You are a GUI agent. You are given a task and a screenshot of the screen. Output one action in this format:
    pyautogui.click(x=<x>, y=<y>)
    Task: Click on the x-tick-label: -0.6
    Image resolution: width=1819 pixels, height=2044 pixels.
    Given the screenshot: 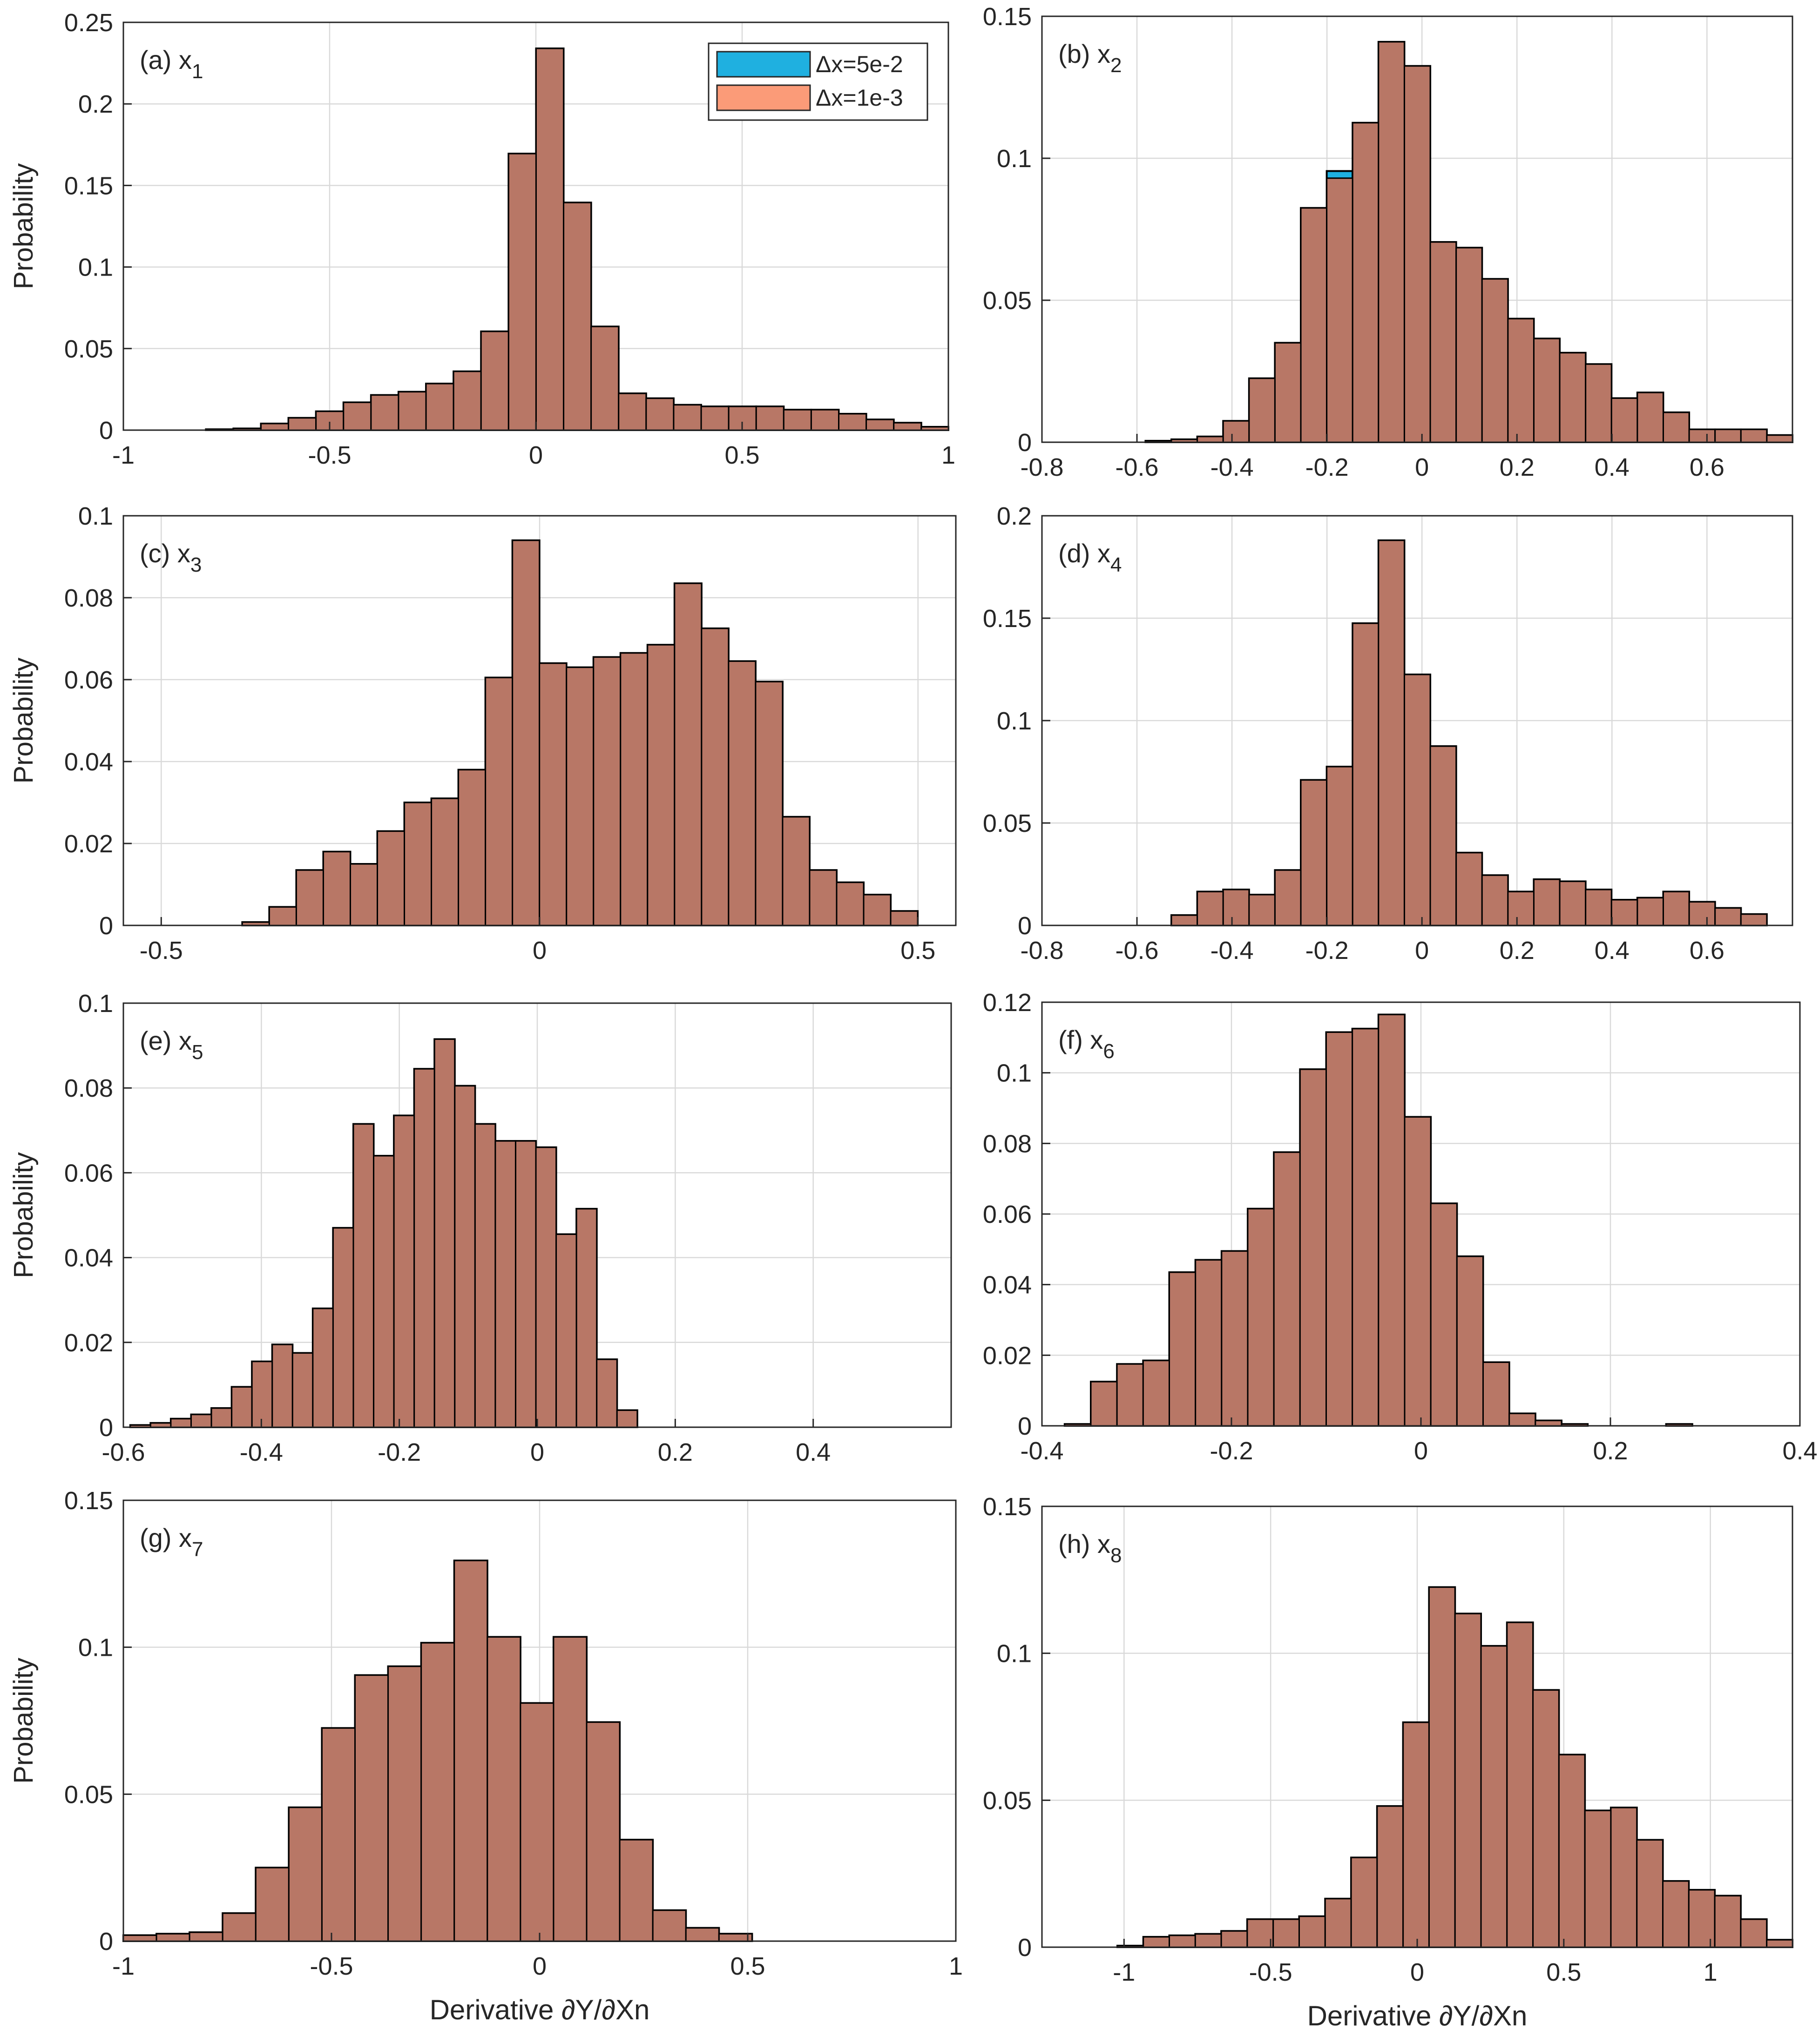 What is the action you would take?
    pyautogui.click(x=123, y=1452)
    